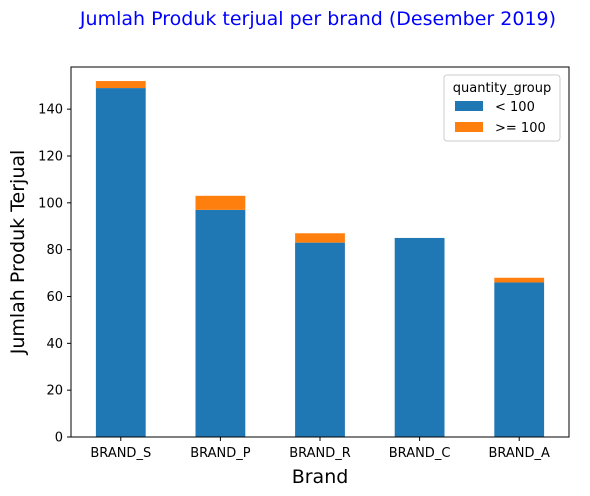 The width and height of the screenshot is (590, 496). I want to click on y-tick-label: 140, so click(50, 110).